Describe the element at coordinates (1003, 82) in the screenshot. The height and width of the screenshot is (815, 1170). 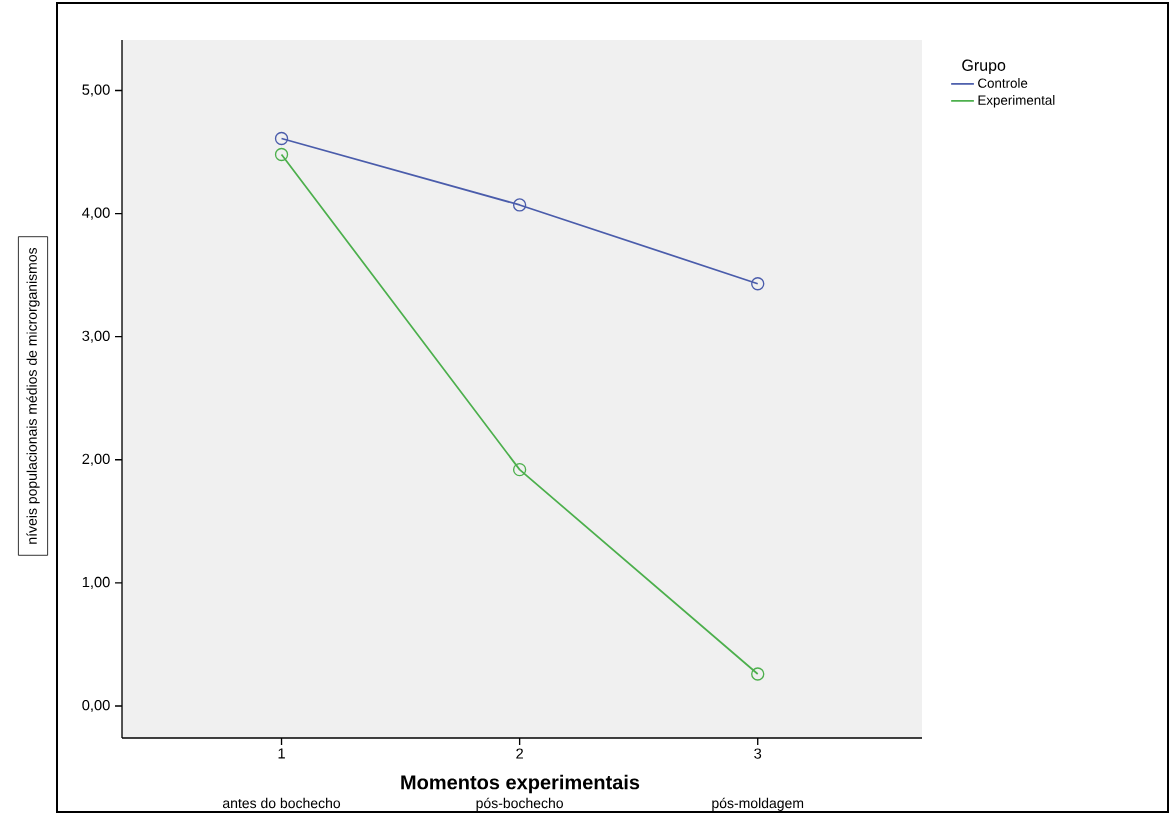
I see `legend-label: Controle` at that location.